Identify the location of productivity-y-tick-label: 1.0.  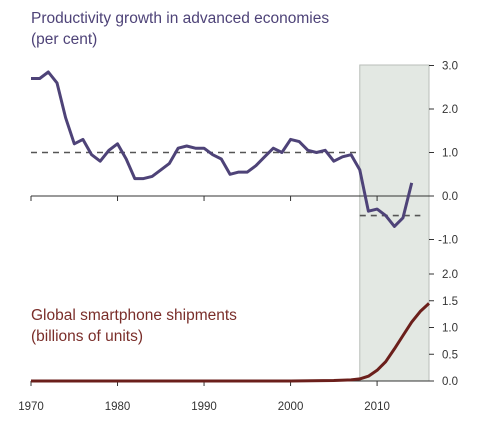
(450, 154).